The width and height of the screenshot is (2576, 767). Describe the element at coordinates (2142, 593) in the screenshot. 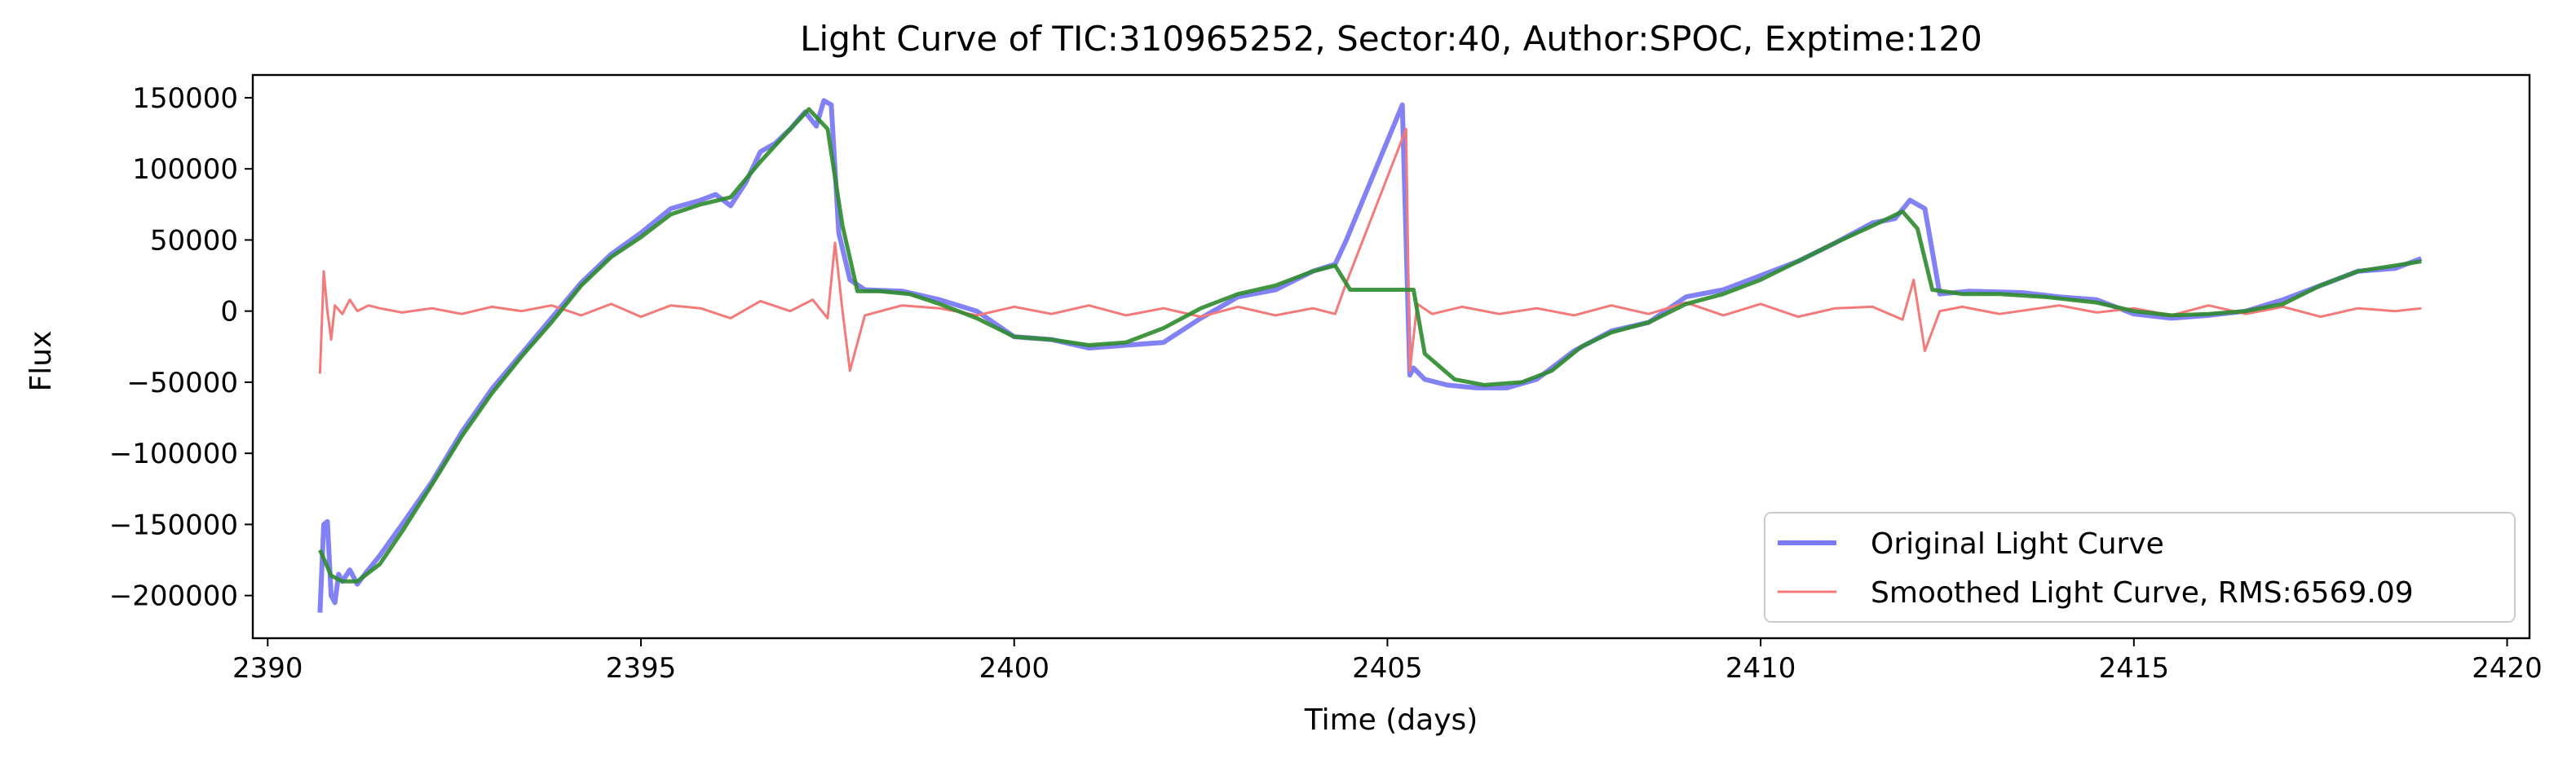

I see `legend-label-smoothed: Smoothed Light Curve, RMS:6569.09` at that location.